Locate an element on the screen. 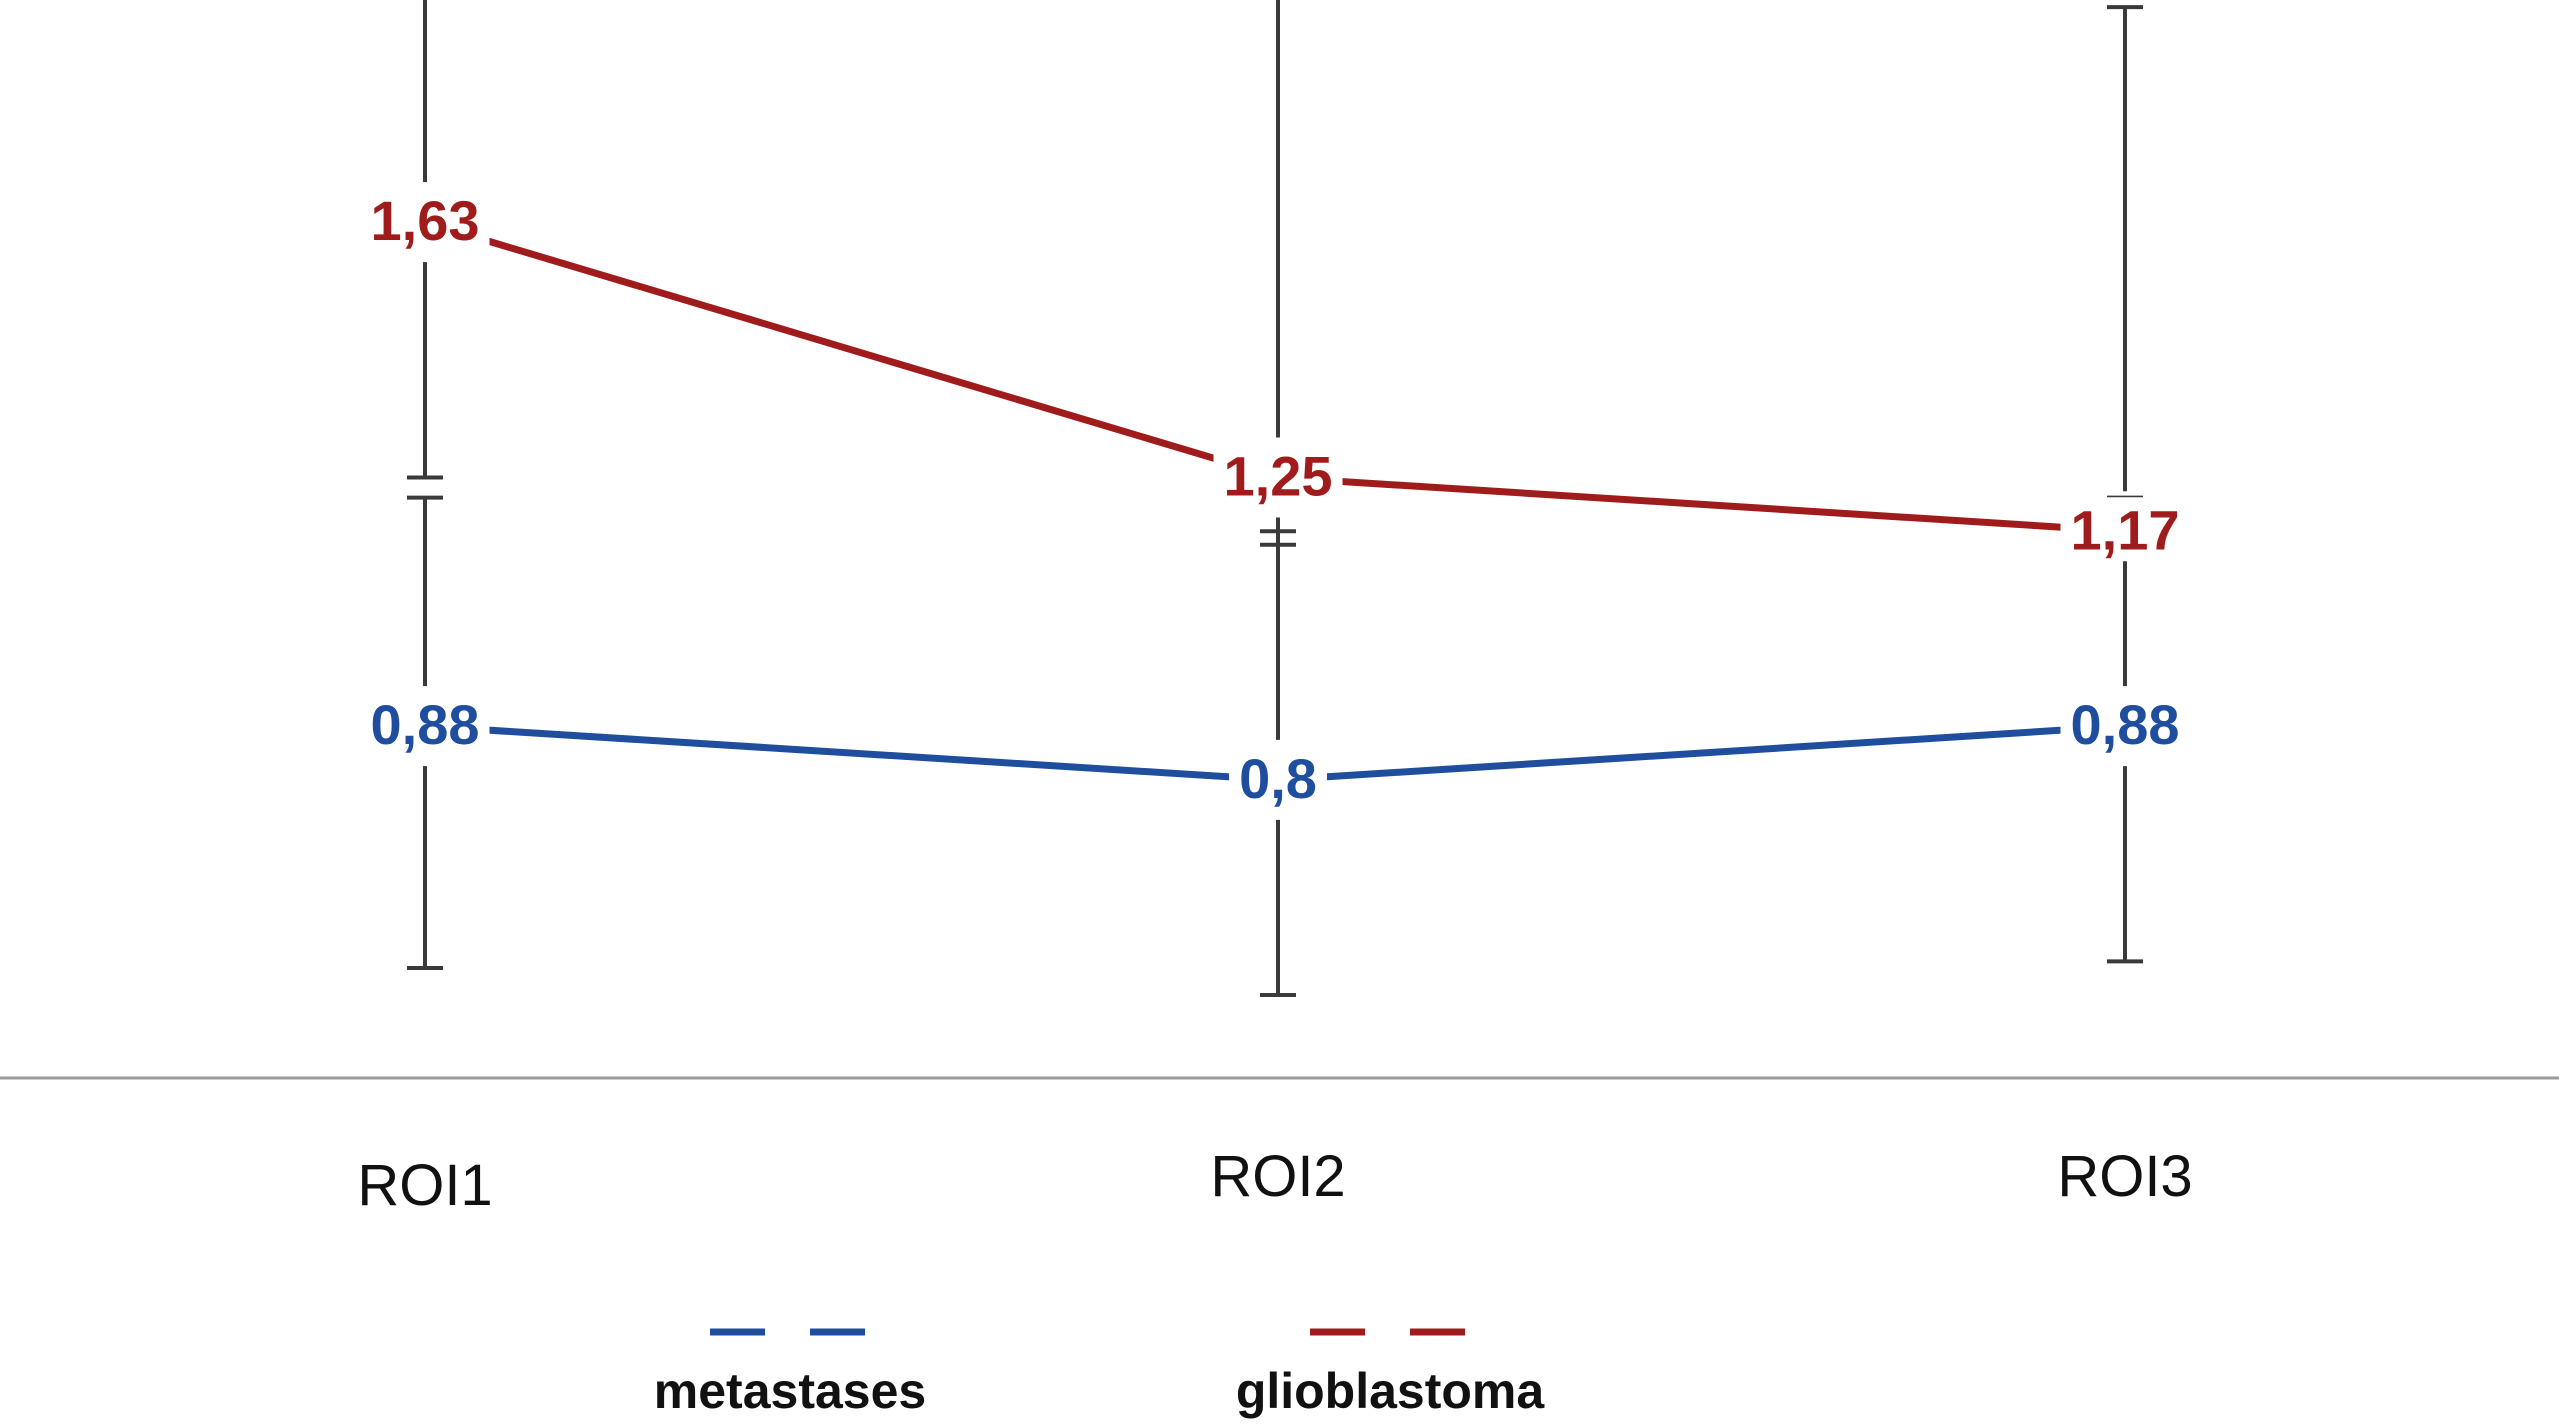 This screenshot has height=1424, width=2559. x-tick-labels: ROI1 ROI2 ROI3 is located at coordinates (1274, 1181).